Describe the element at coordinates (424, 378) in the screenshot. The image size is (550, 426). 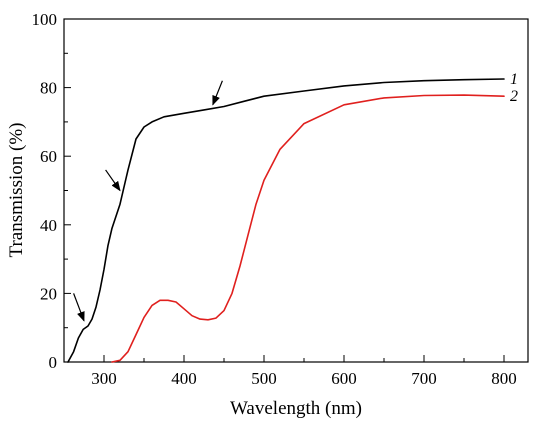
I see `x-tick-label: 700` at that location.